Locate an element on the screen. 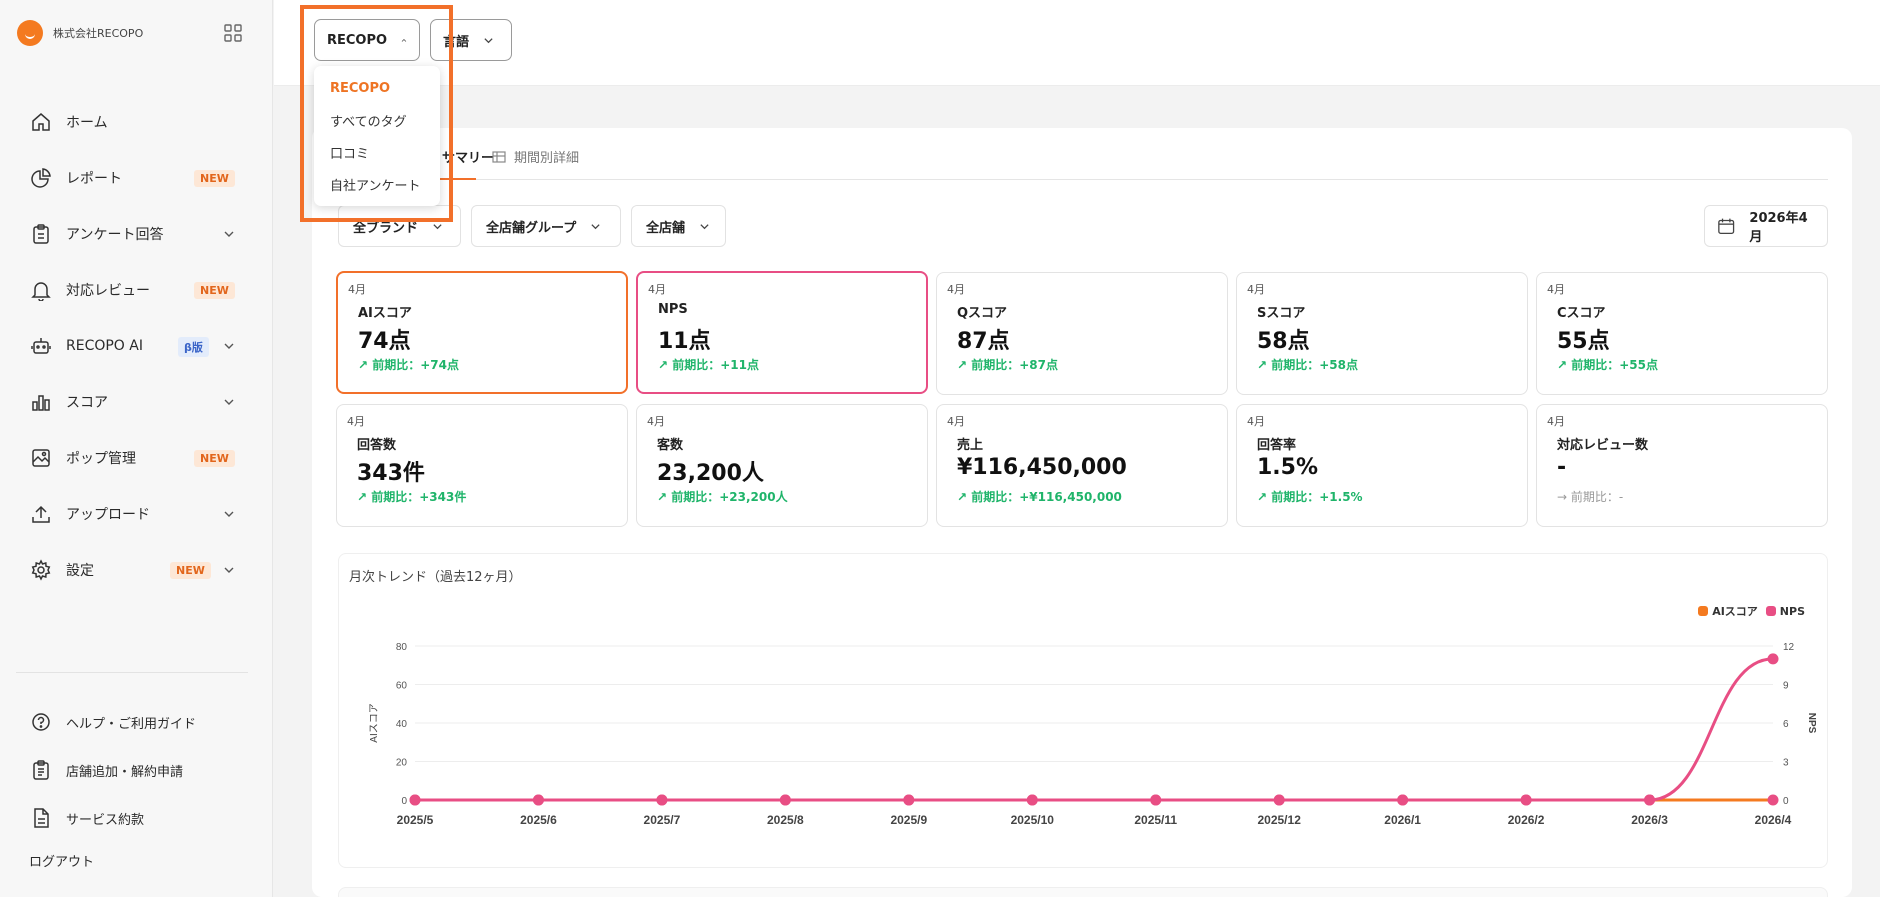 The image size is (1880, 897). x-tick-label: 2026/1 is located at coordinates (1402, 820).